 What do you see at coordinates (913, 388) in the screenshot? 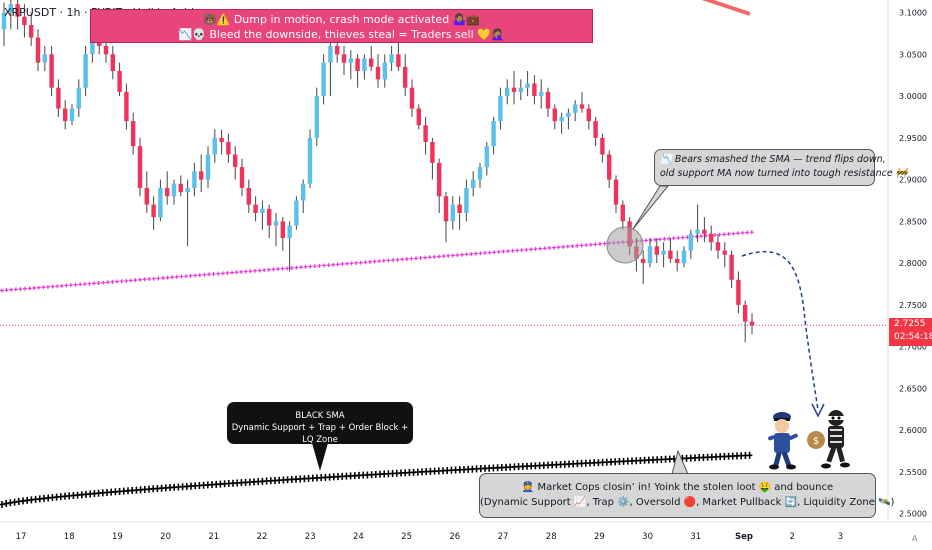
I see `price-tick-label: 2.6500` at bounding box center [913, 388].